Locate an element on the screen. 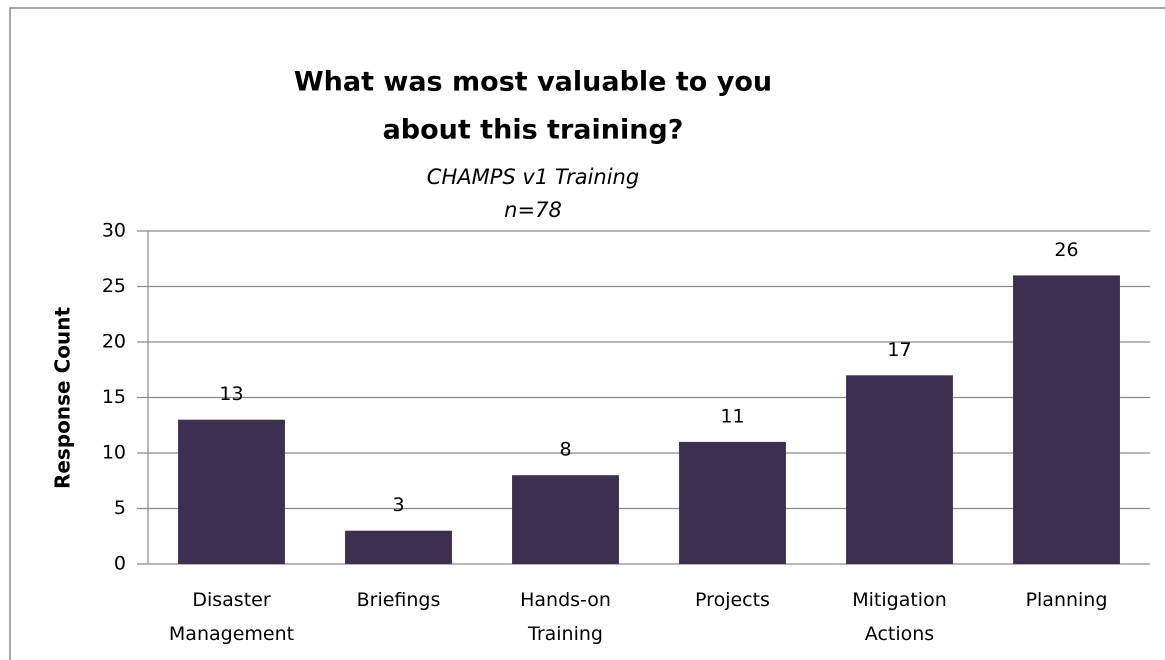 This screenshot has width=1165, height=660. y-axis-label: Response Count is located at coordinates (63, 398).